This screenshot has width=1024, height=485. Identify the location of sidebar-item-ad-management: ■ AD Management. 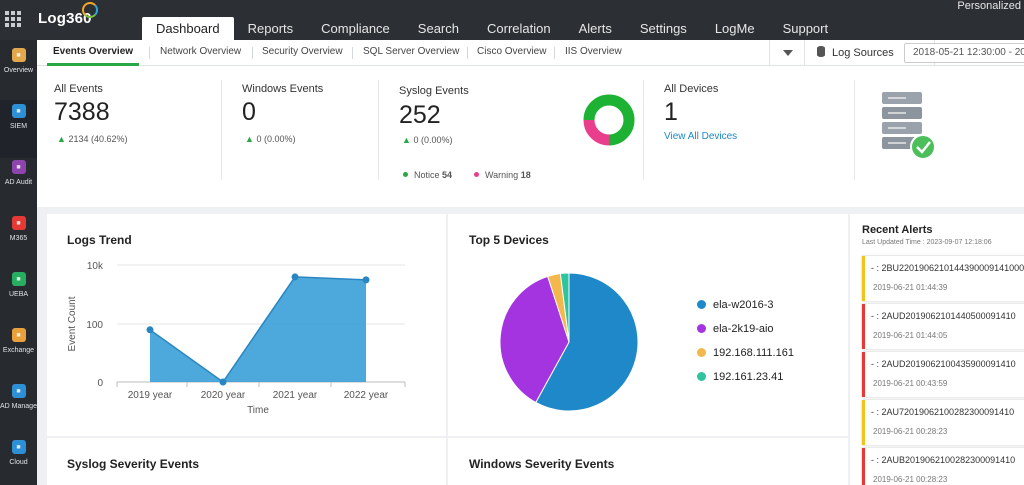
(18, 409).